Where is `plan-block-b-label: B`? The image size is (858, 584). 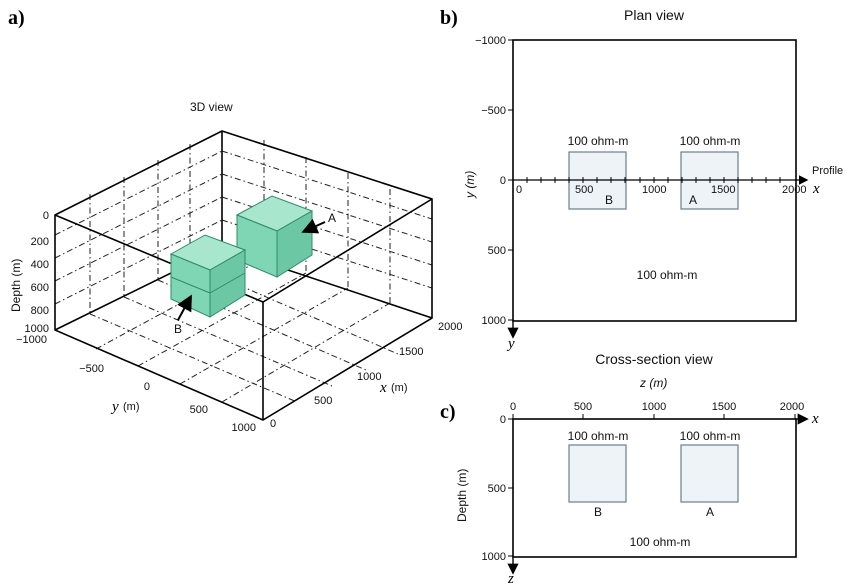
plan-block-b-label: B is located at coordinates (609, 200).